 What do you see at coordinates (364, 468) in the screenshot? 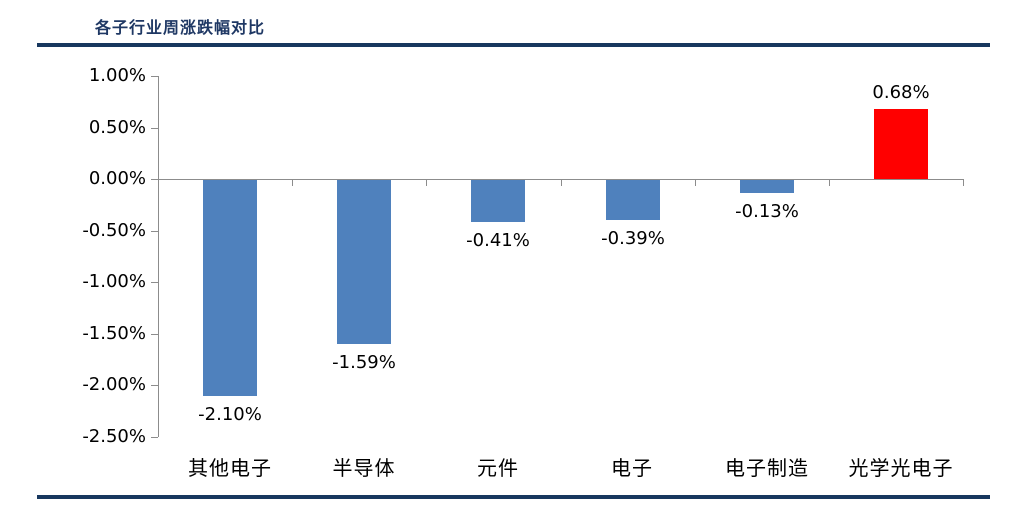
I see `x-category-label: 半导体` at bounding box center [364, 468].